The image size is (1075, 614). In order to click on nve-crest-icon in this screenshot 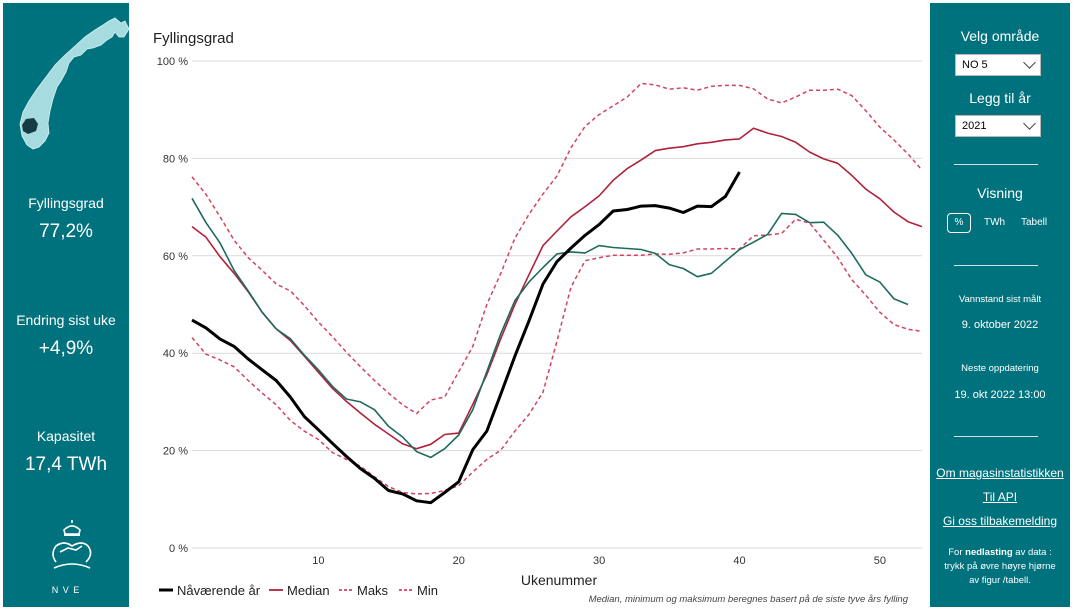, I will do `click(72, 544)`.